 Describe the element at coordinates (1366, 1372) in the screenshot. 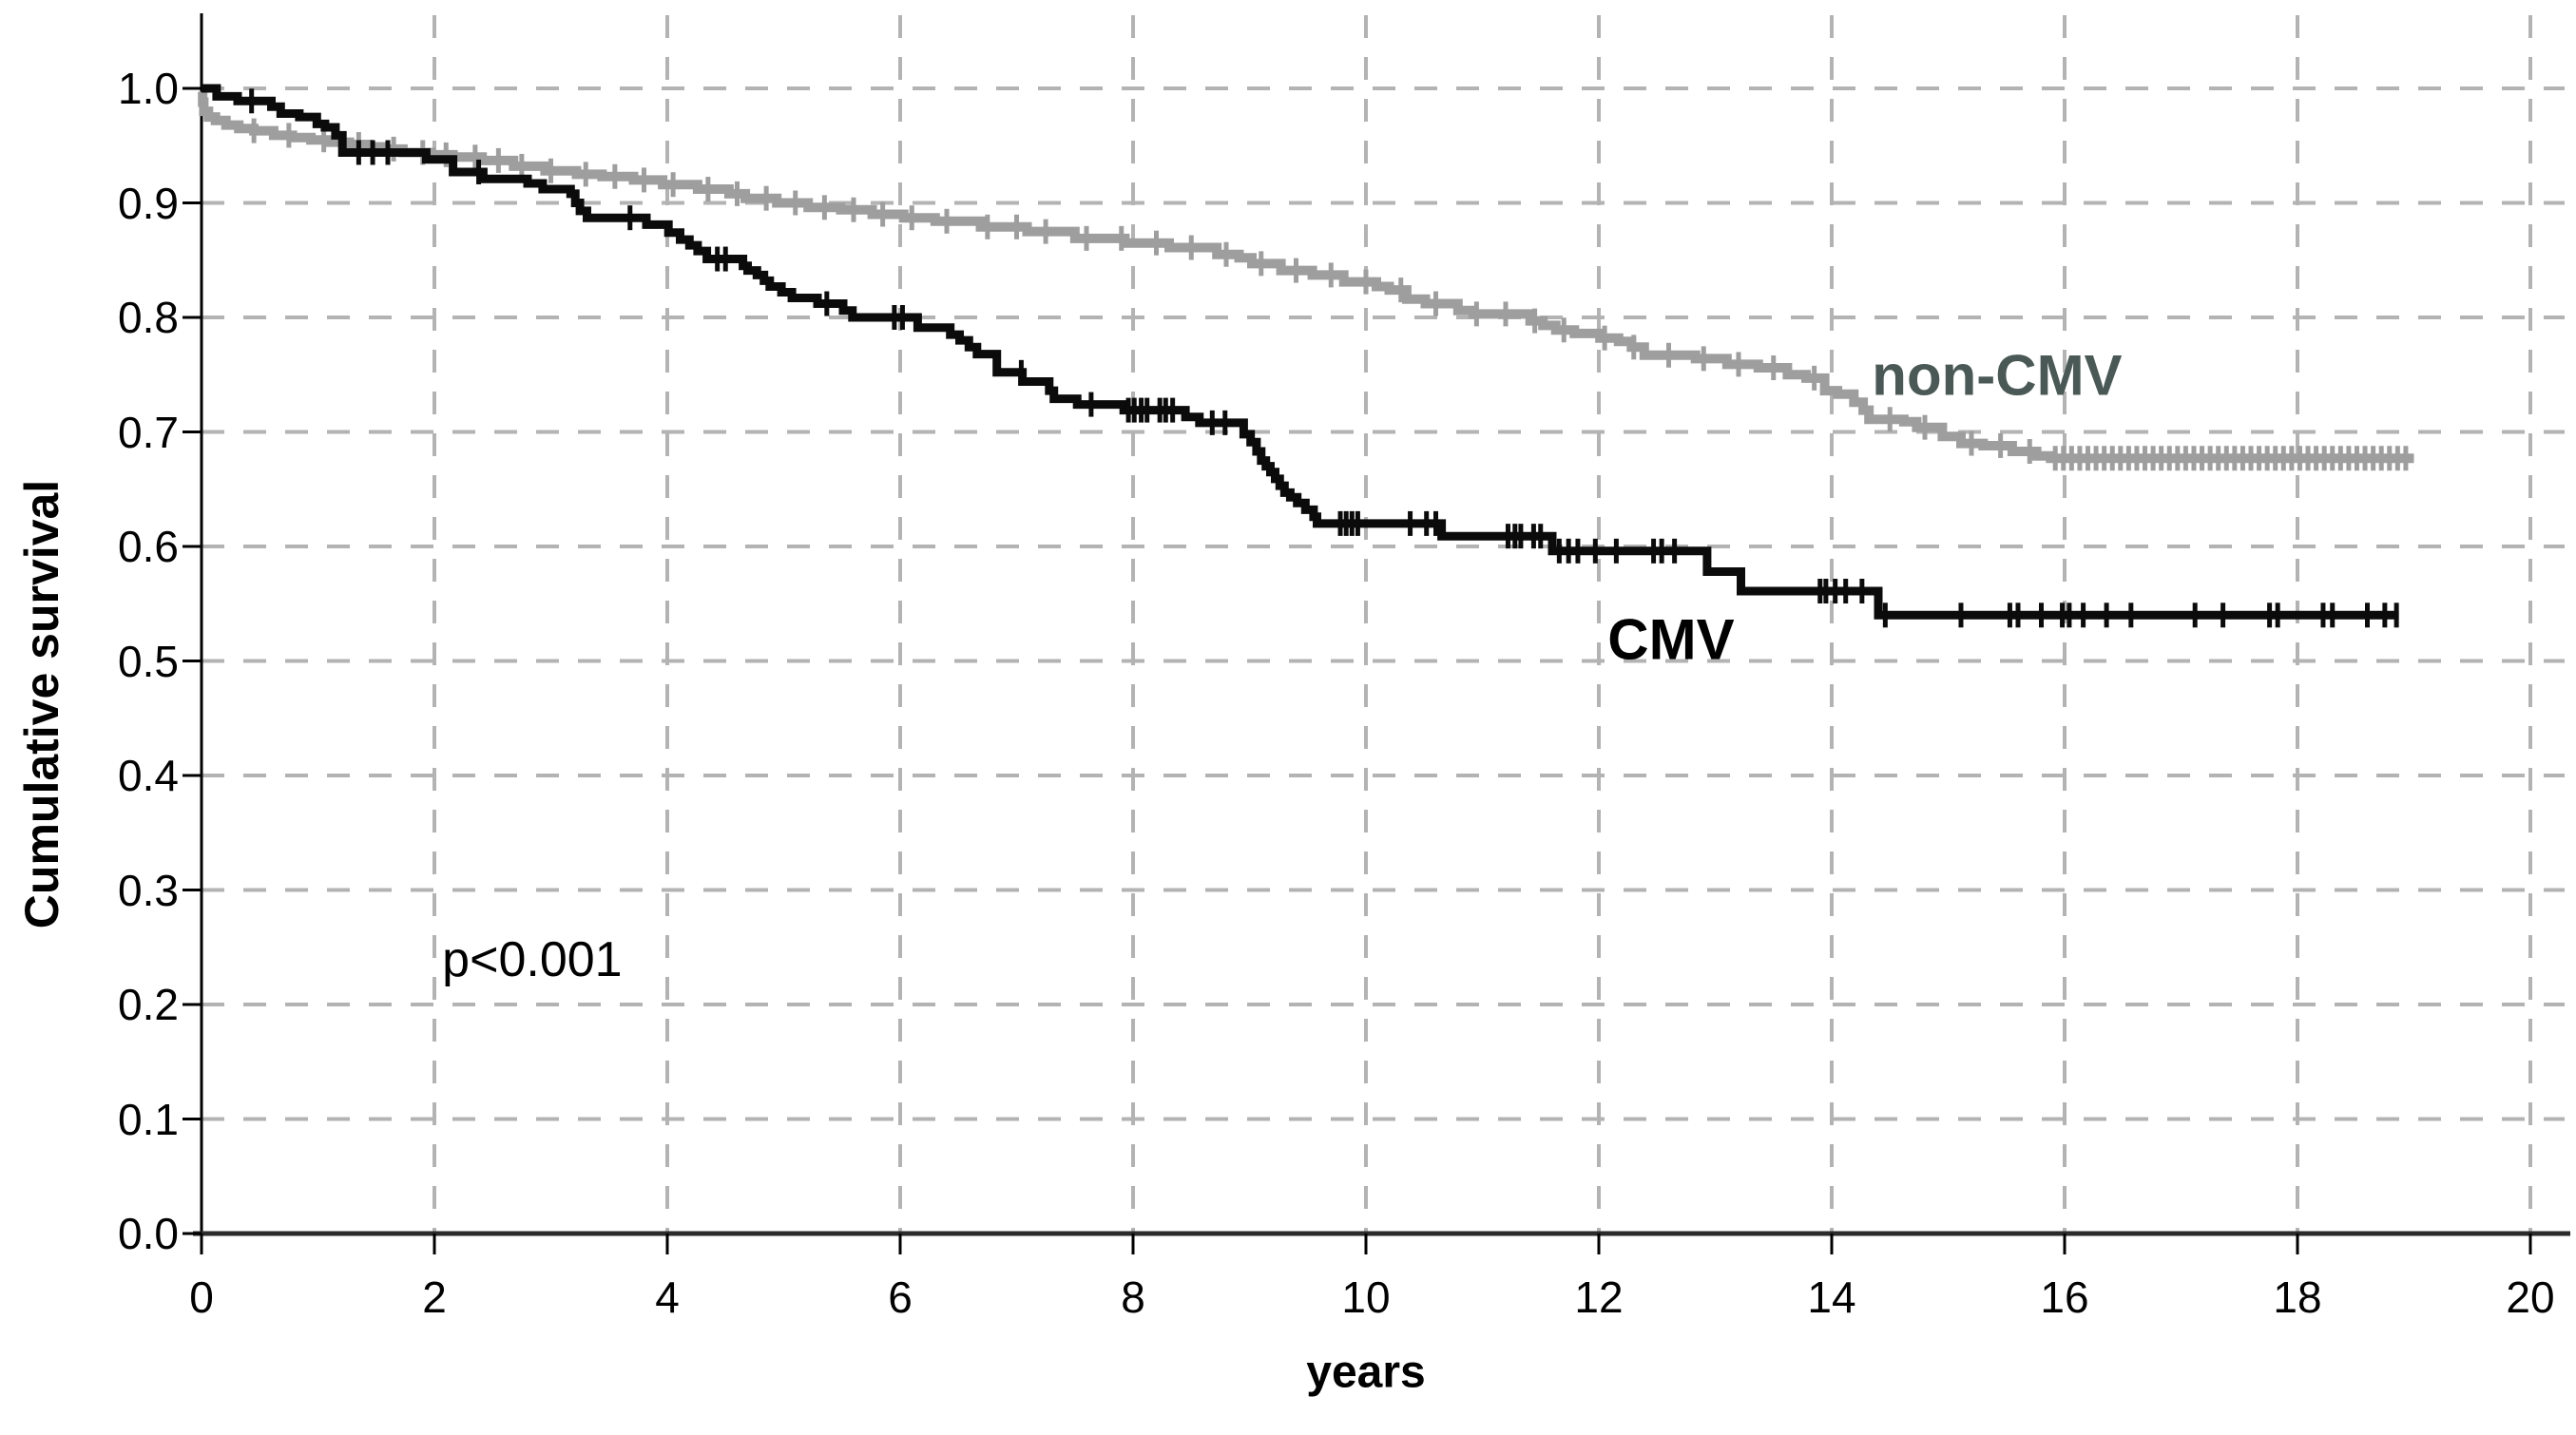

I see `x-axis-title: years` at that location.